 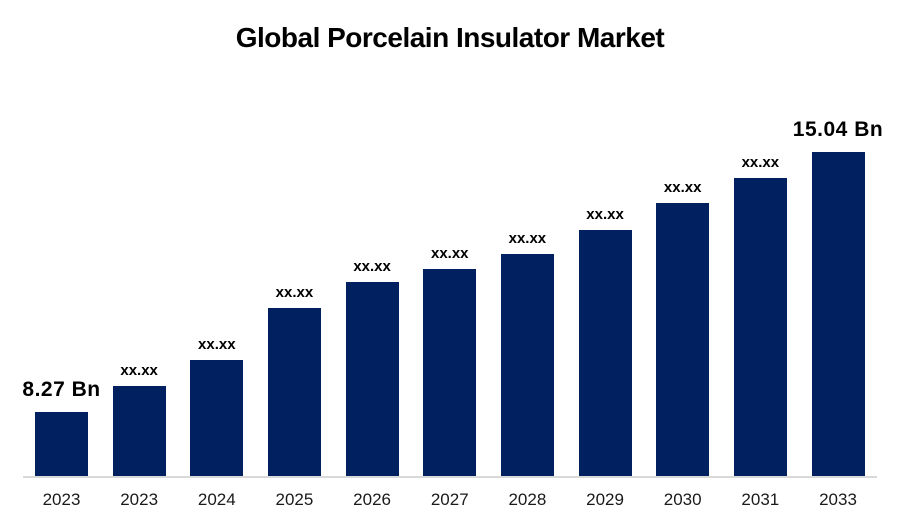 What do you see at coordinates (838, 499) in the screenshot?
I see `x-axis-tick-label: 2033` at bounding box center [838, 499].